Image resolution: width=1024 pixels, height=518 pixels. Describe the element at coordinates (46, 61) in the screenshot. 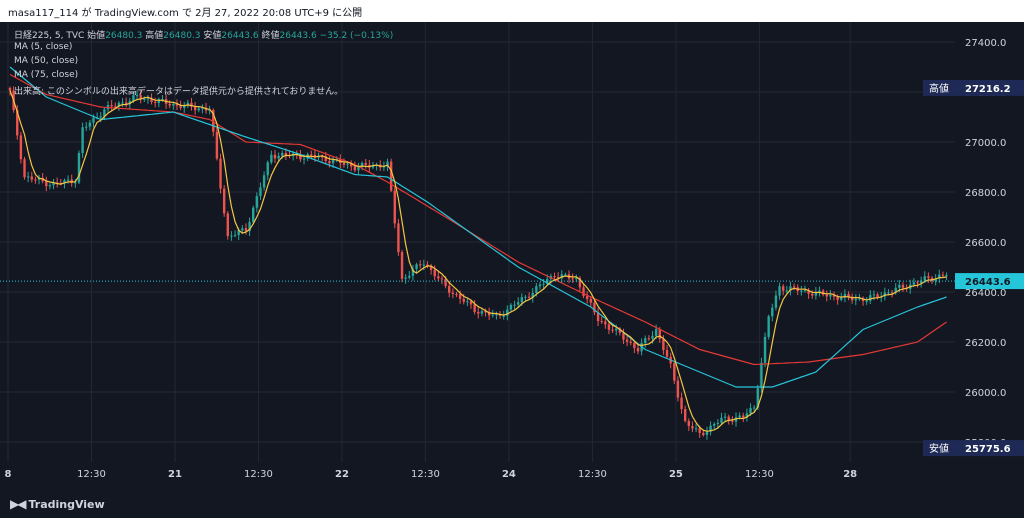

I see `ma50-legend: MA (50, close)` at that location.